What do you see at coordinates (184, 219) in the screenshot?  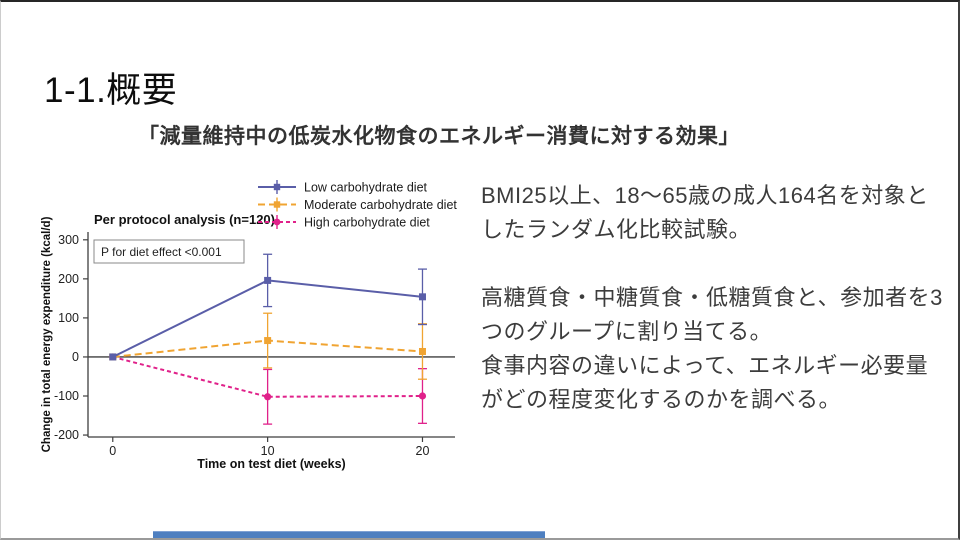 I see `chart-title: Per protocol analysis (n=120)` at bounding box center [184, 219].